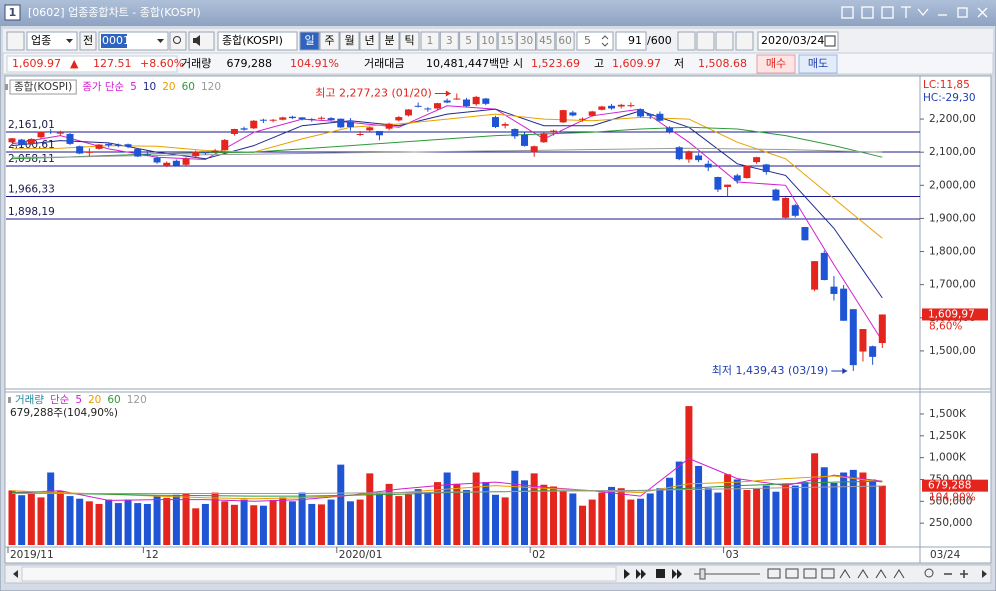 This screenshot has height=591, width=996. I want to click on horizontal-line-label: 2,058,11, so click(31, 159).